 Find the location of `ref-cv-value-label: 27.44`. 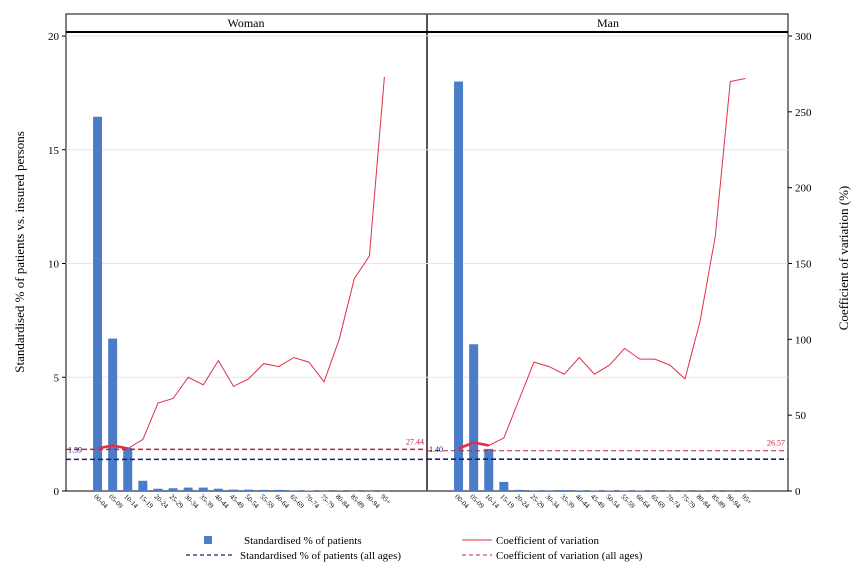

ref-cv-value-label: 27.44 is located at coordinates (415, 441).